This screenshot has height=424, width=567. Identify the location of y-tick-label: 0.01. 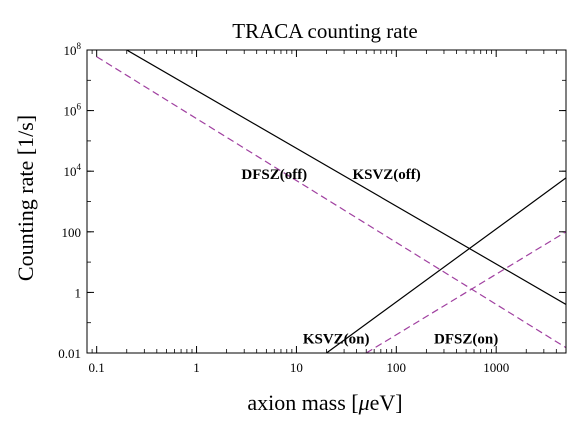
(69, 353).